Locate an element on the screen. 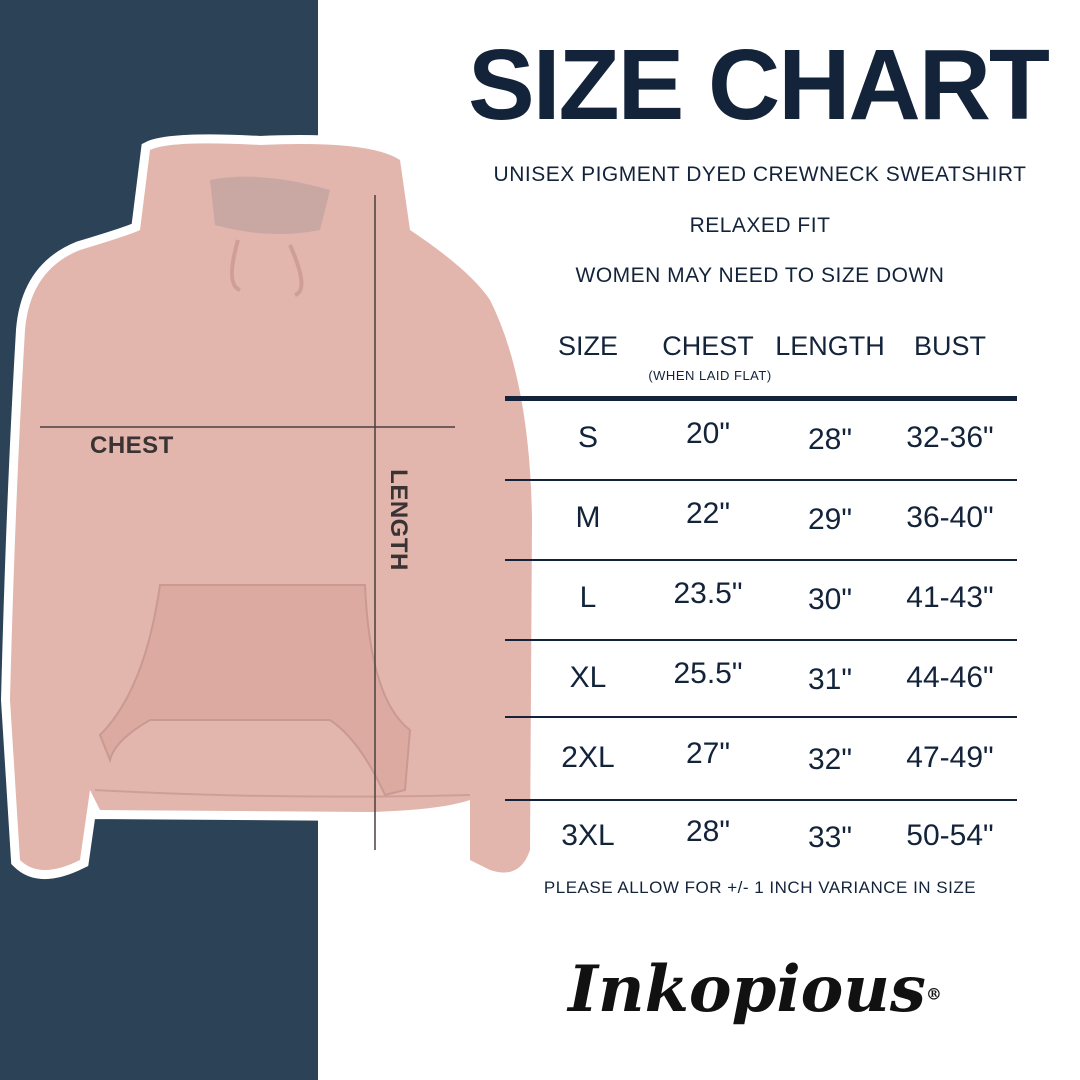  table-cell-bust: 44-46" is located at coordinates (950, 677).